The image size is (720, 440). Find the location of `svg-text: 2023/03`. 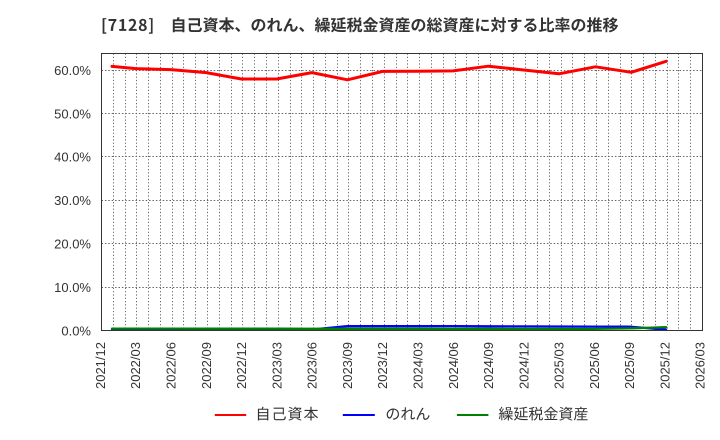

svg-text: 2023/03 is located at coordinates (276, 365).